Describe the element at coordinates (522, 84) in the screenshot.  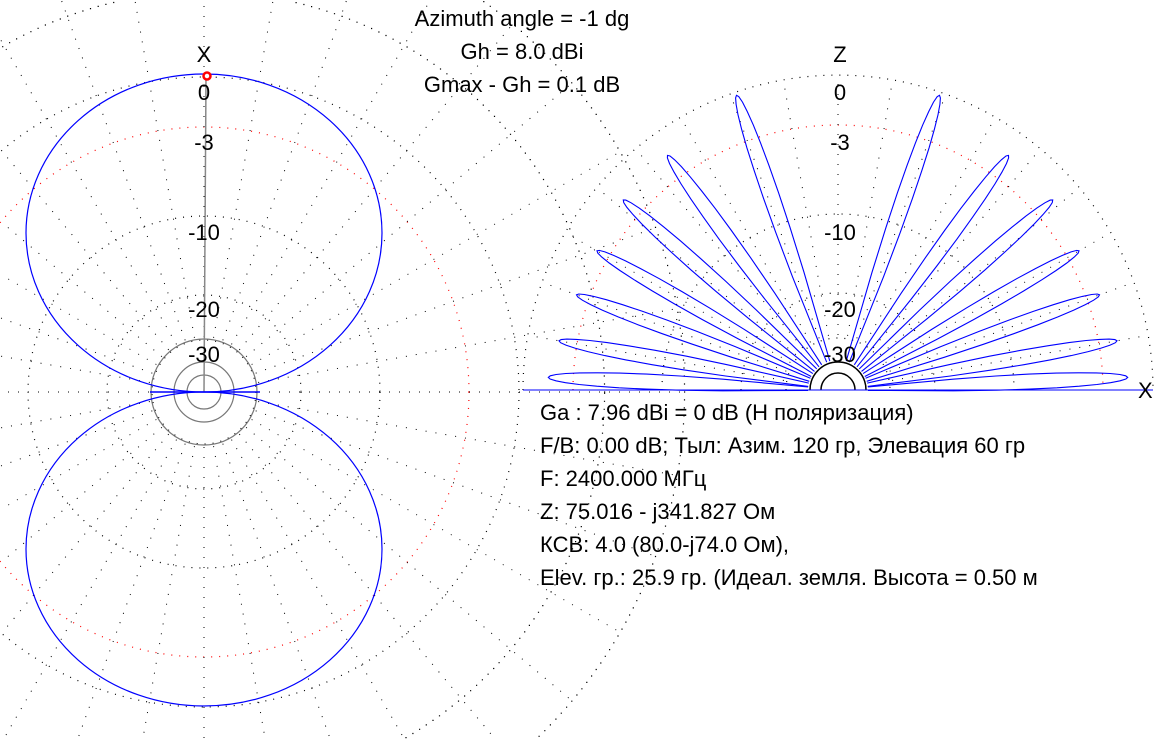
I see `gmax-gh-label: Gmax - Gh = 0.1 dB` at that location.